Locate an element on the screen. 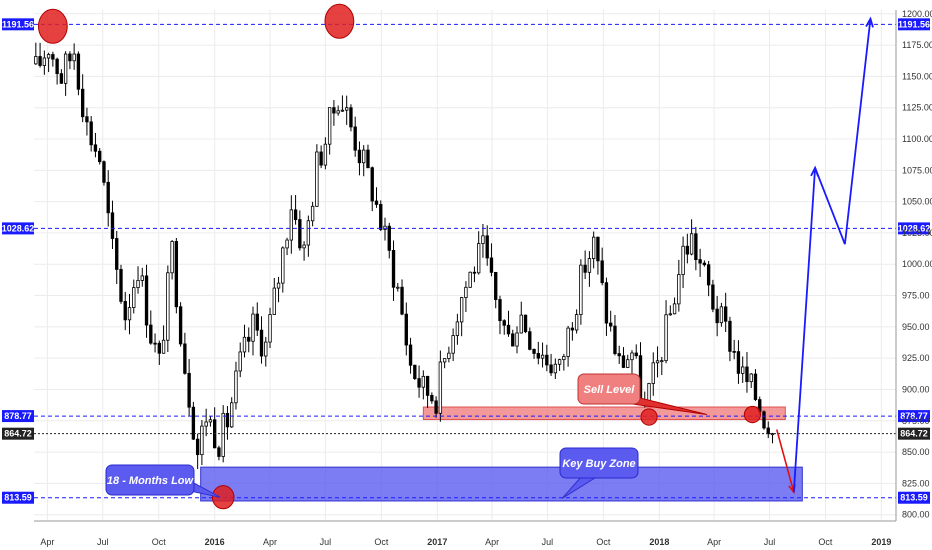 This screenshot has width=932, height=550. x-tick-label: Jul is located at coordinates (548, 542).